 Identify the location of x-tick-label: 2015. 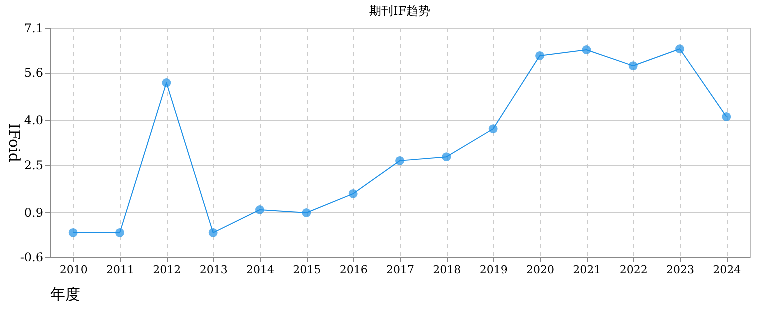
(307, 270).